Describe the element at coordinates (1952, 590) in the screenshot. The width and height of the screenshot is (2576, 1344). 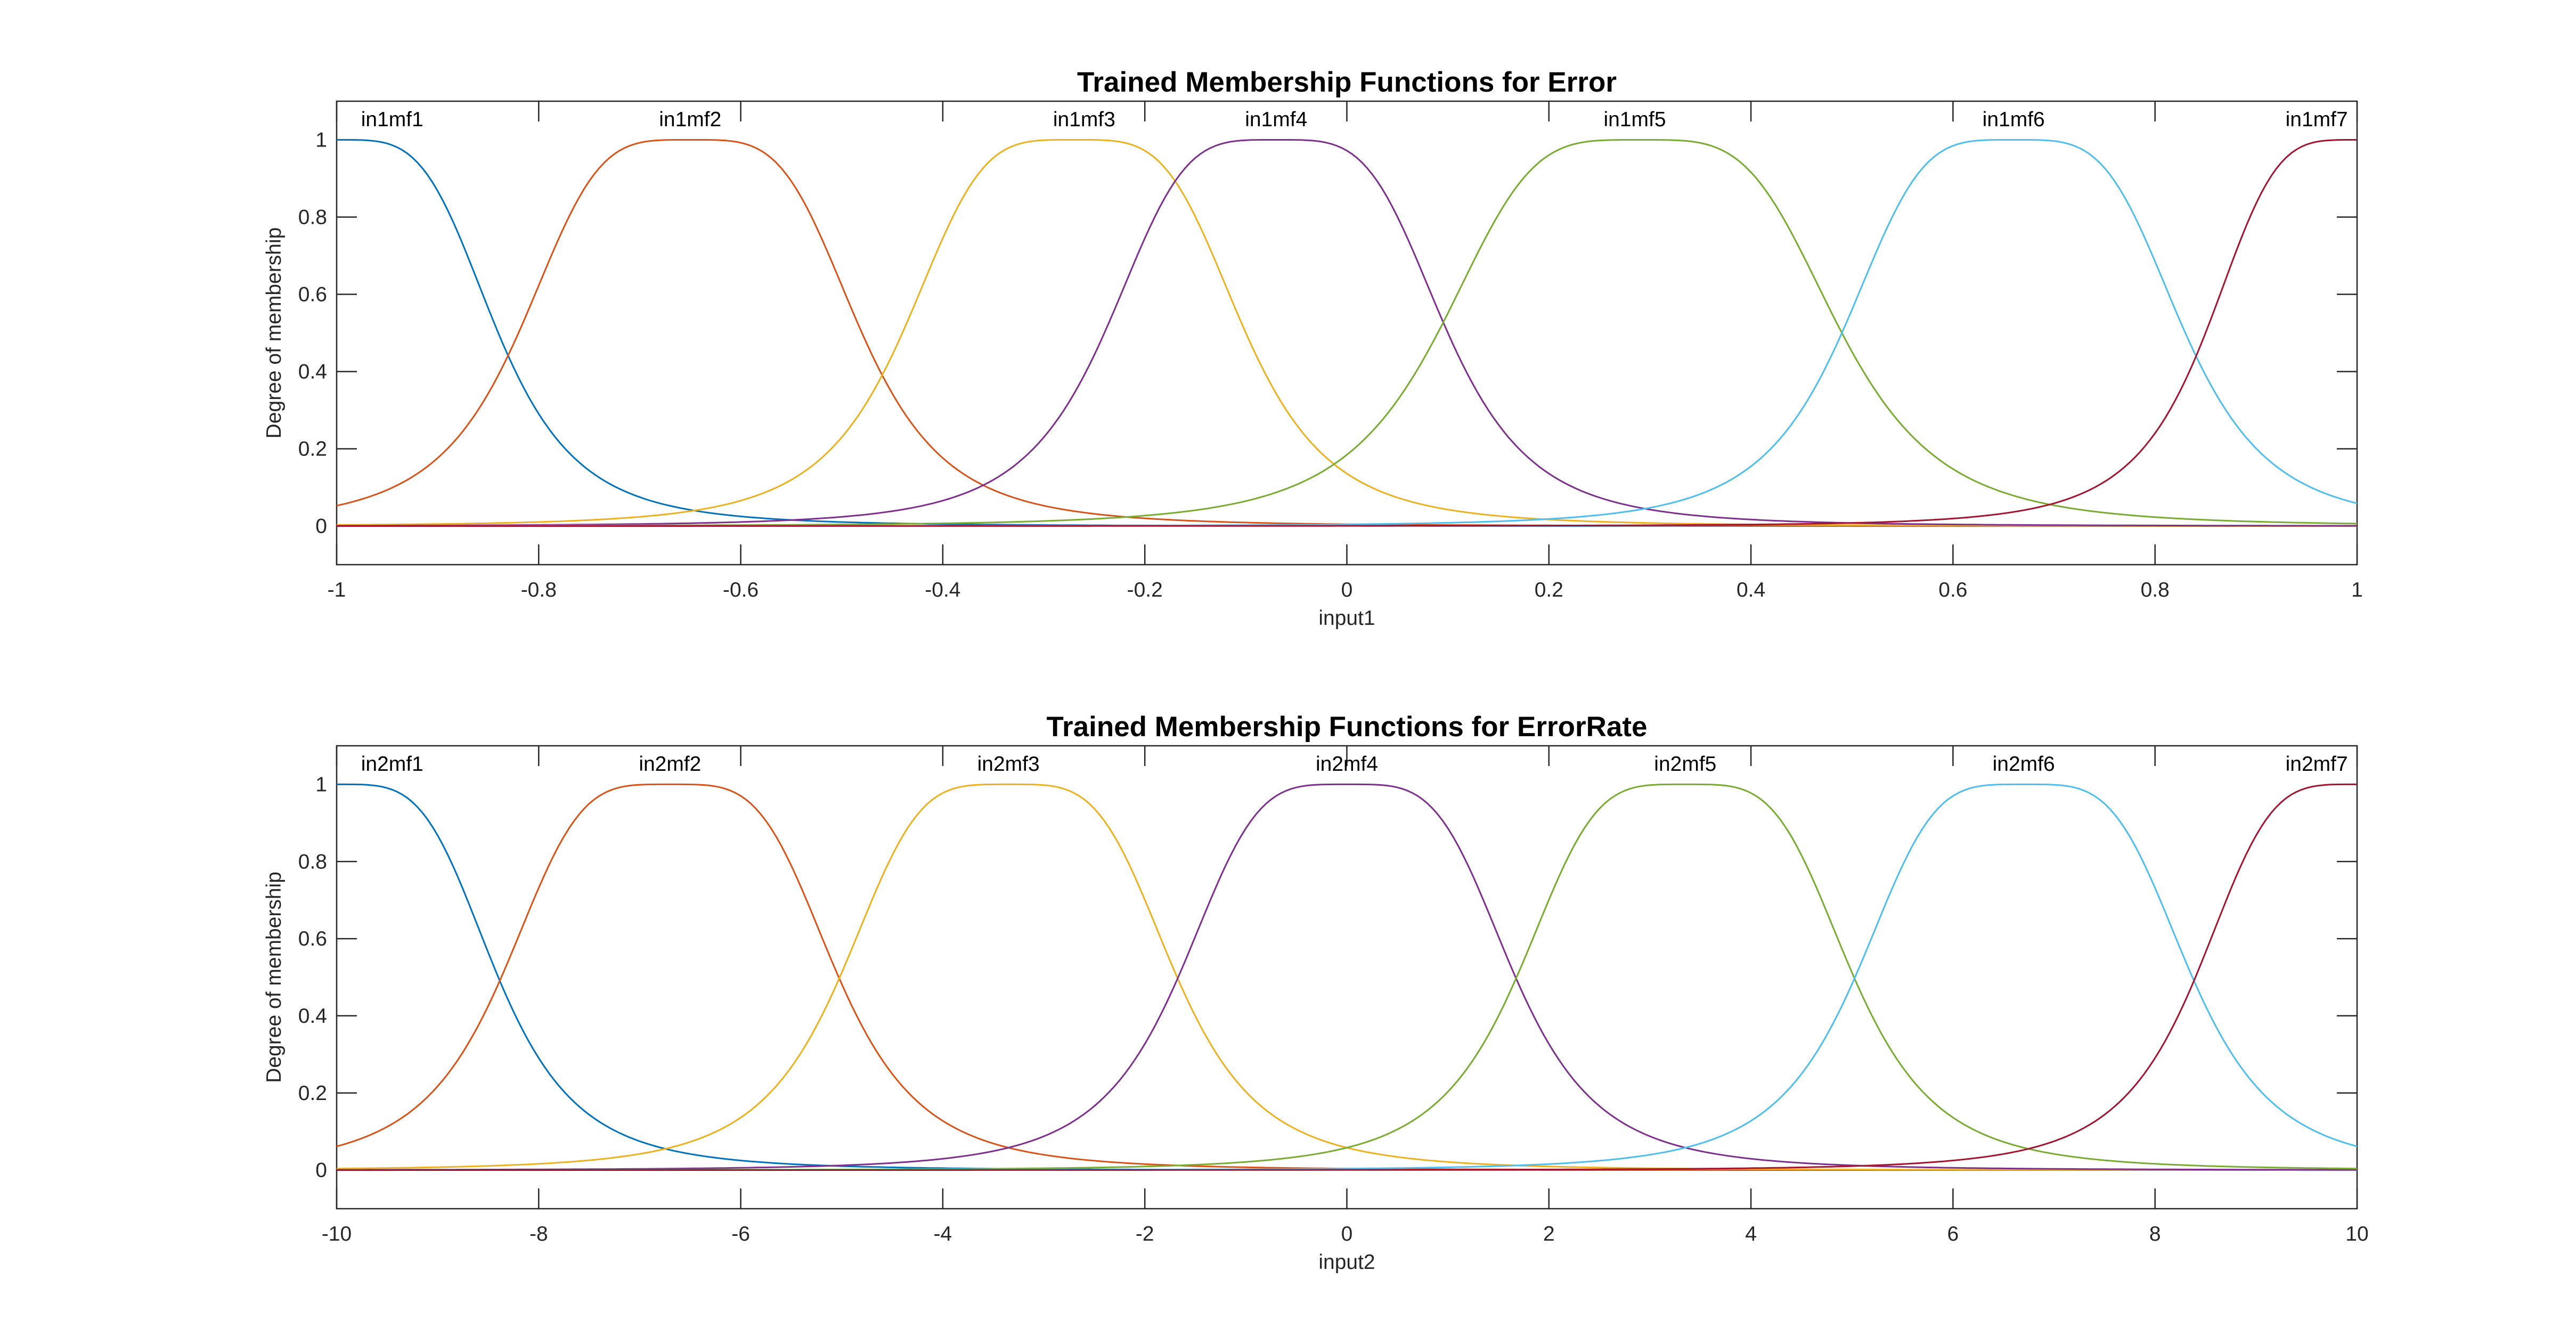
I see `x-tick-label: 0.6` at that location.